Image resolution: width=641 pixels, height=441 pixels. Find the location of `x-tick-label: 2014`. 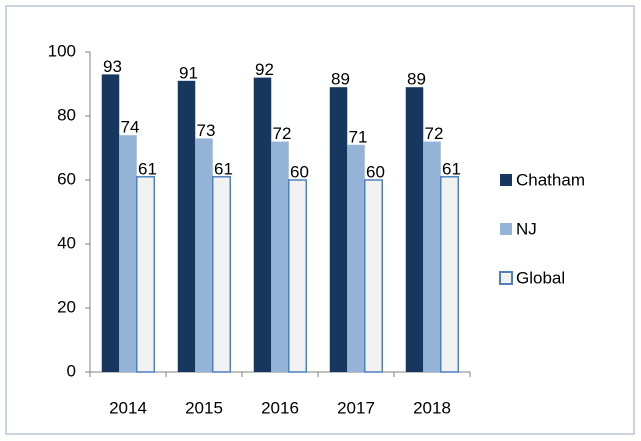

x-tick-label: 2014 is located at coordinates (128, 407).